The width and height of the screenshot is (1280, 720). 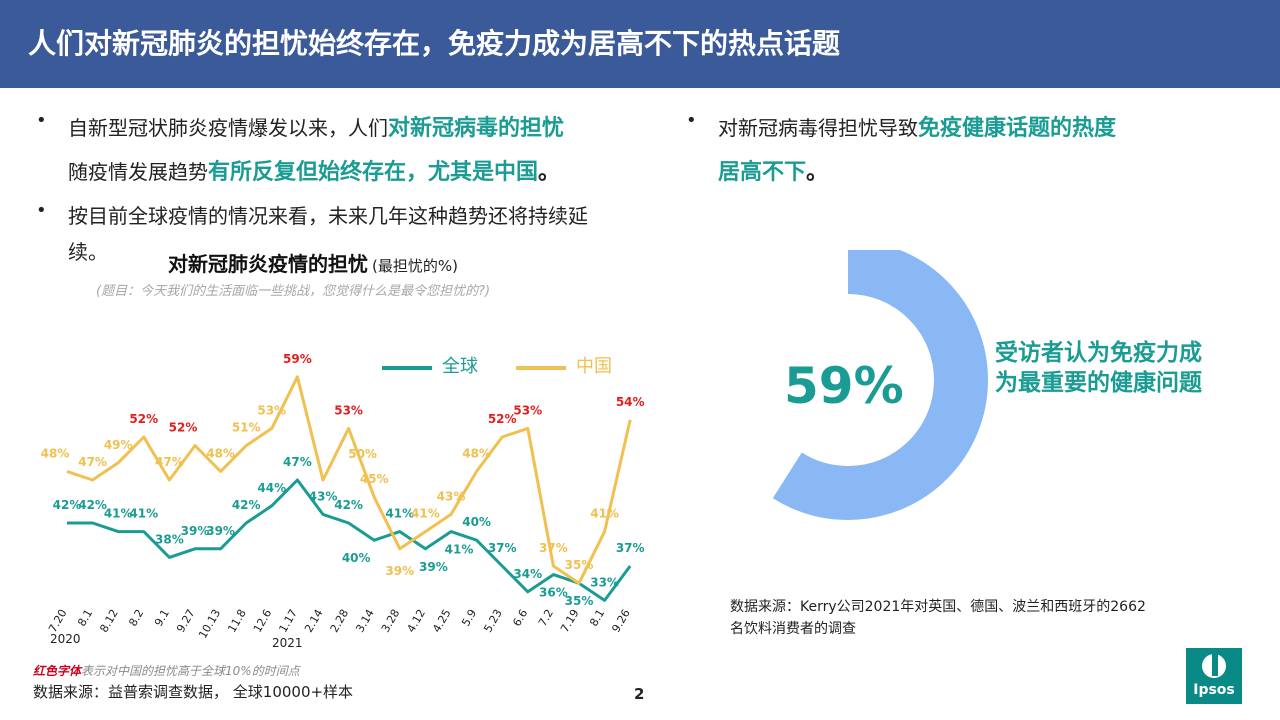 I want to click on donut-caption: 受访者认为免疫力成 为最重要的健康问题, so click(x=1125, y=368).